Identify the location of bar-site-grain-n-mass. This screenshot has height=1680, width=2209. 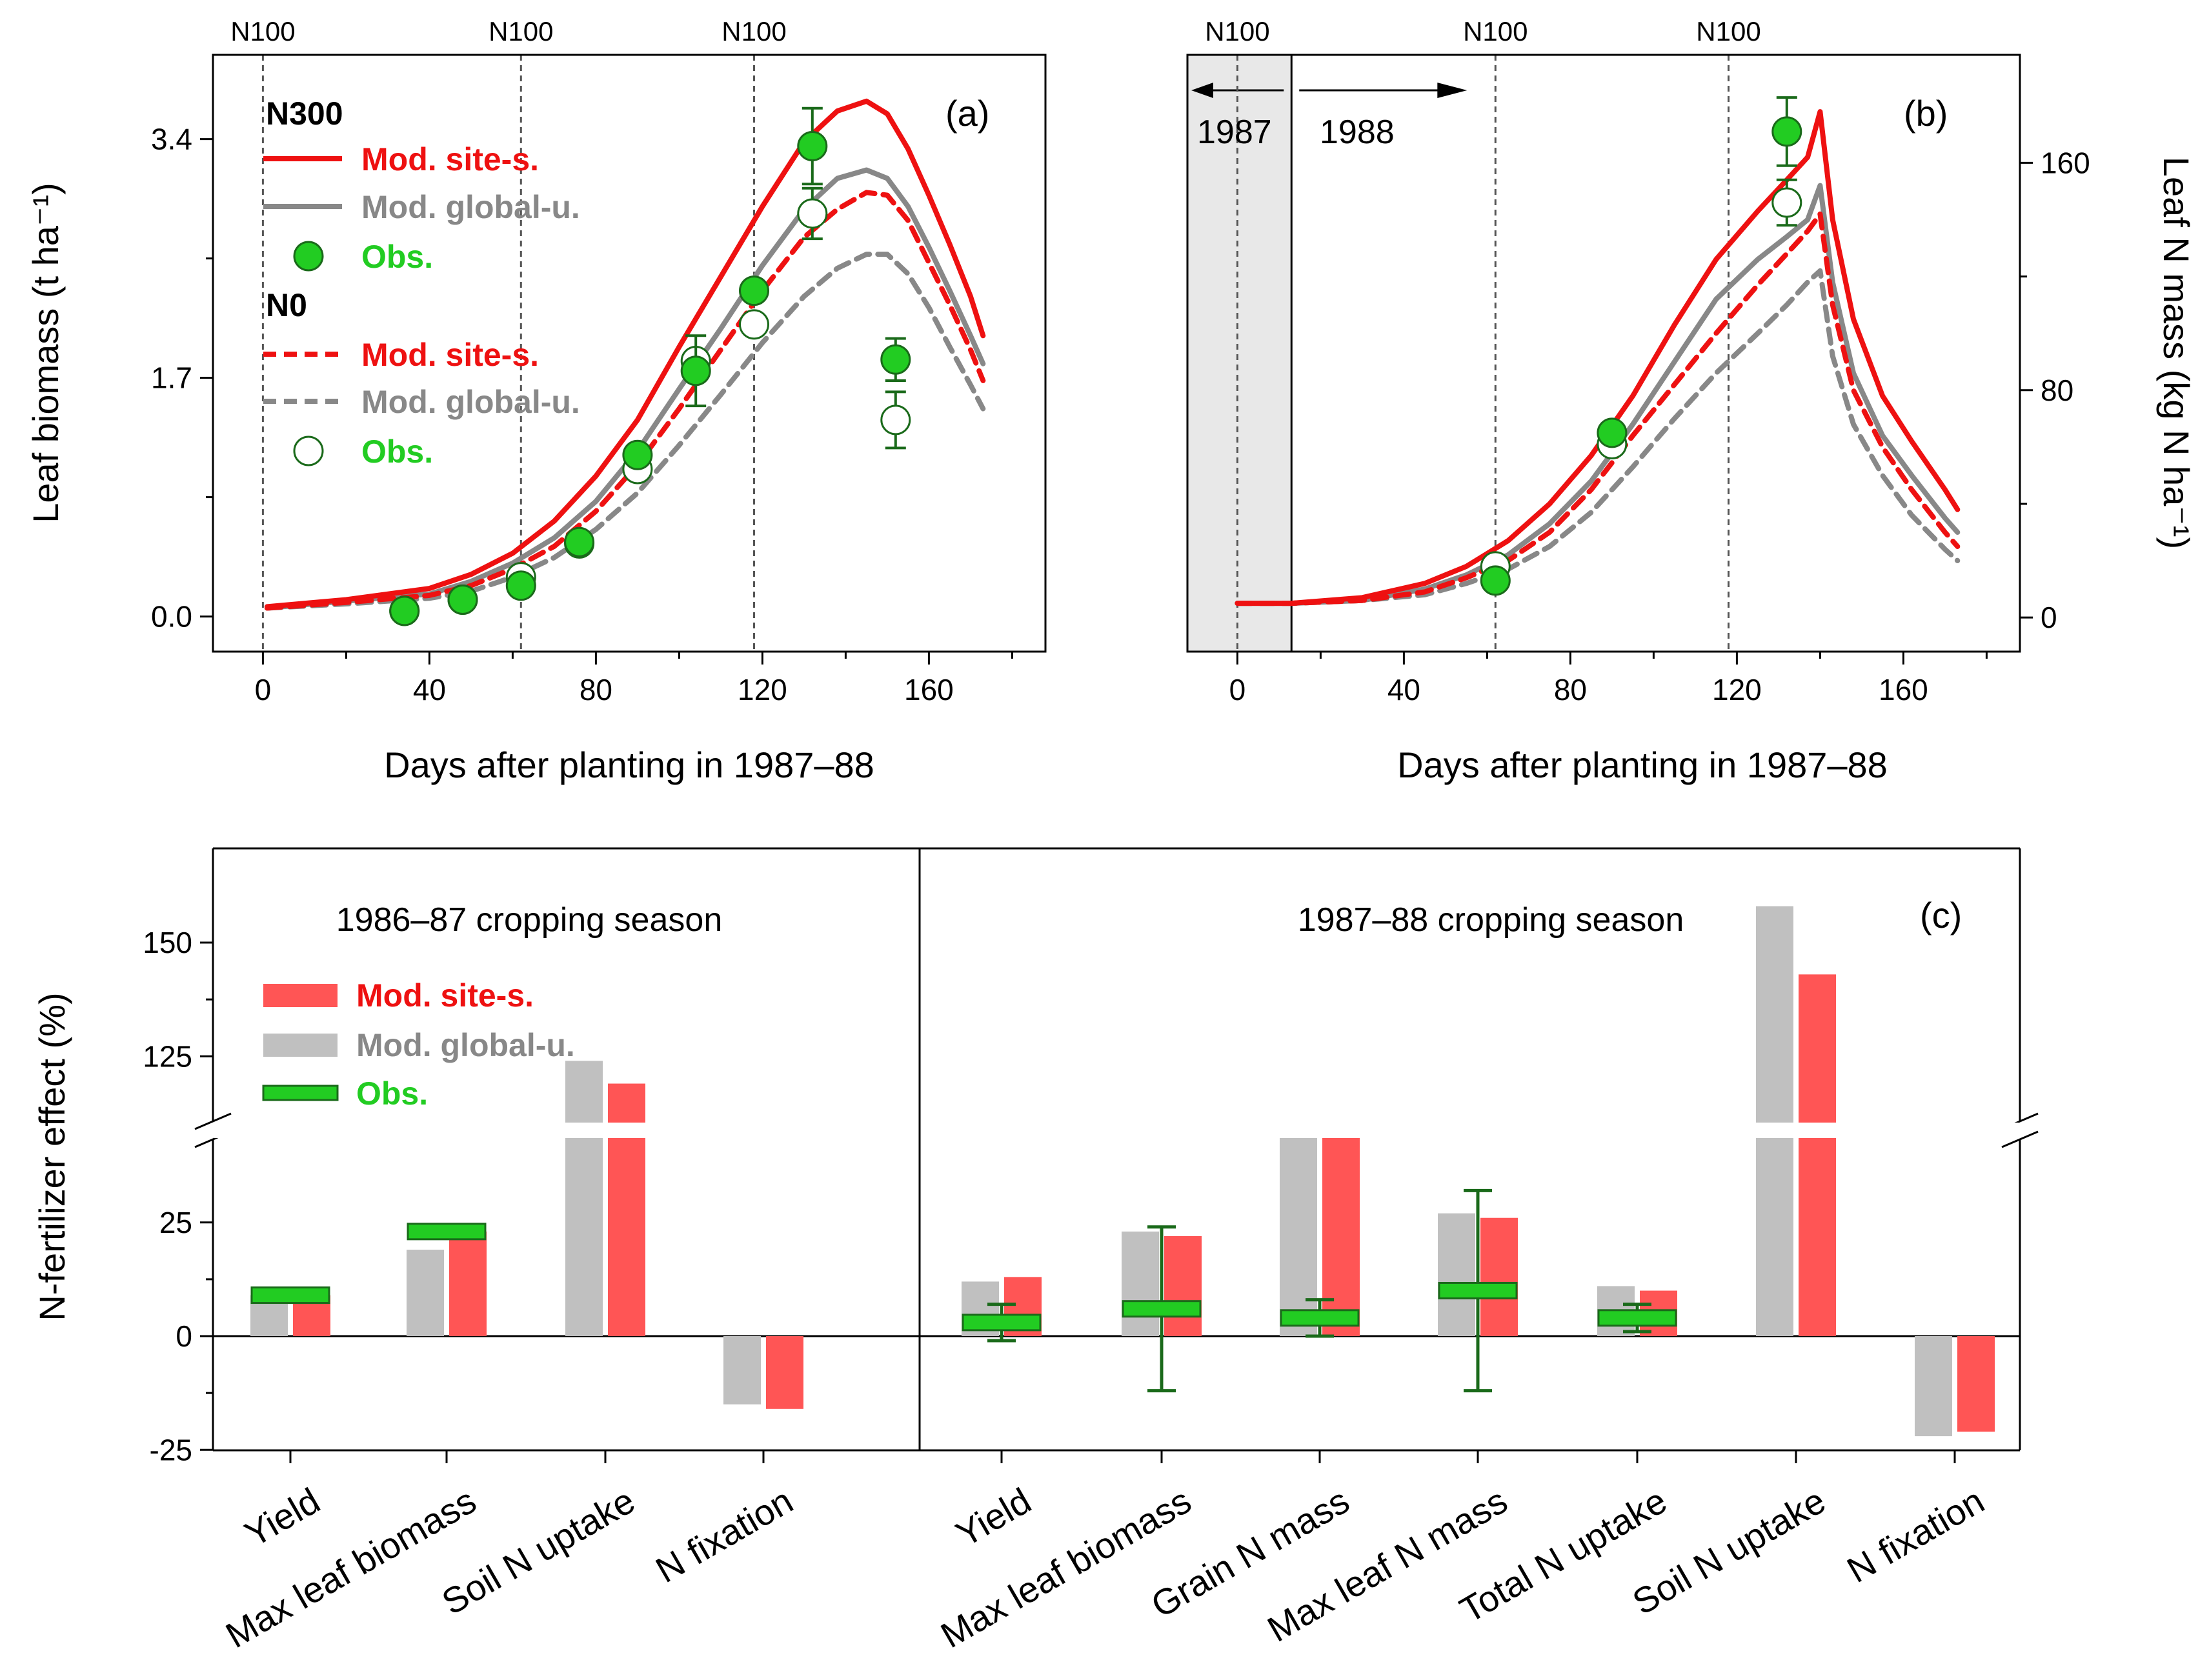
(1341, 1235).